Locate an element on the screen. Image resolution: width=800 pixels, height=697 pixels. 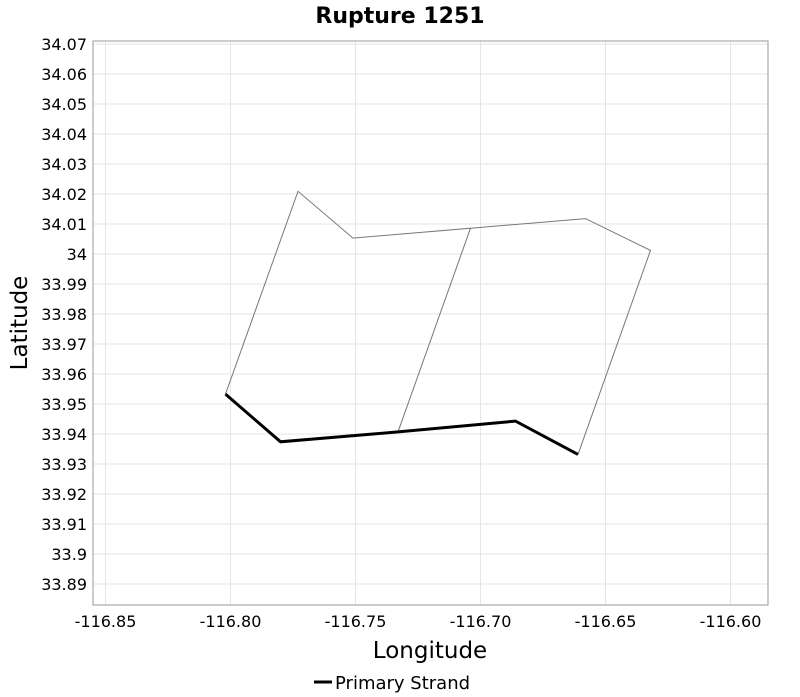
y-tick-label: 34 is located at coordinates (77, 254).